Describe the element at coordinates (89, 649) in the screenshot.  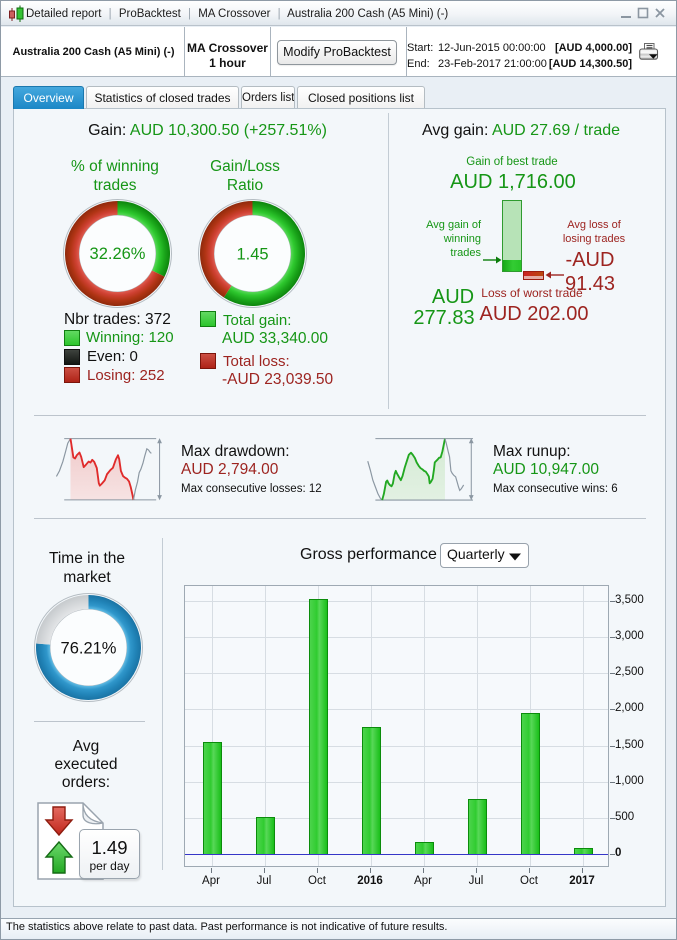
I see `svg-text: 76.21%` at that location.